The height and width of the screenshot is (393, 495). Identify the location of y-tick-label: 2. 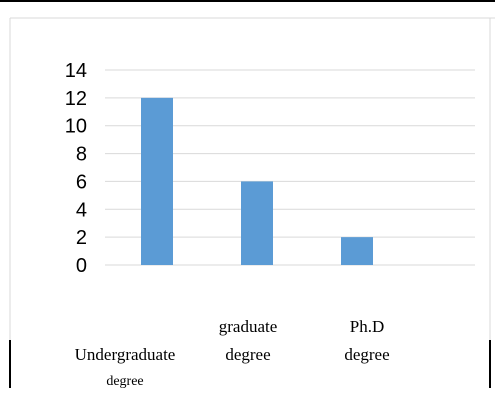
(81, 238).